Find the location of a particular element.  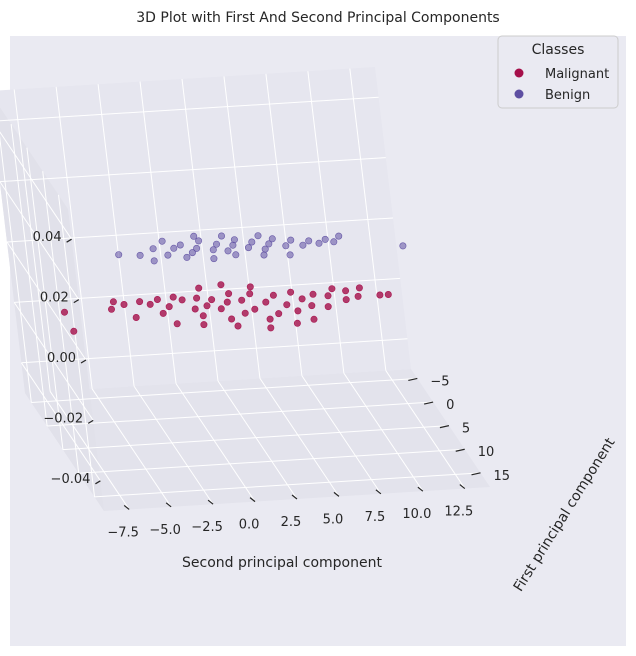

z-tick-label: −0.02 is located at coordinates (63, 418).